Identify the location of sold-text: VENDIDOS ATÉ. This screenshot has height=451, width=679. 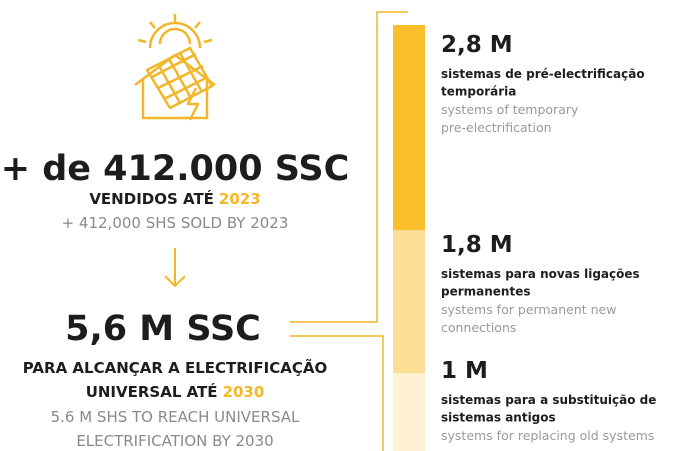
(151, 198).